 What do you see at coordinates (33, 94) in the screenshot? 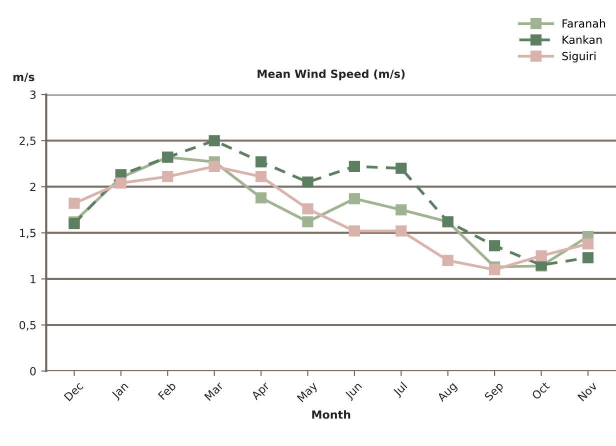
I see `y-tick-label: 3` at bounding box center [33, 94].